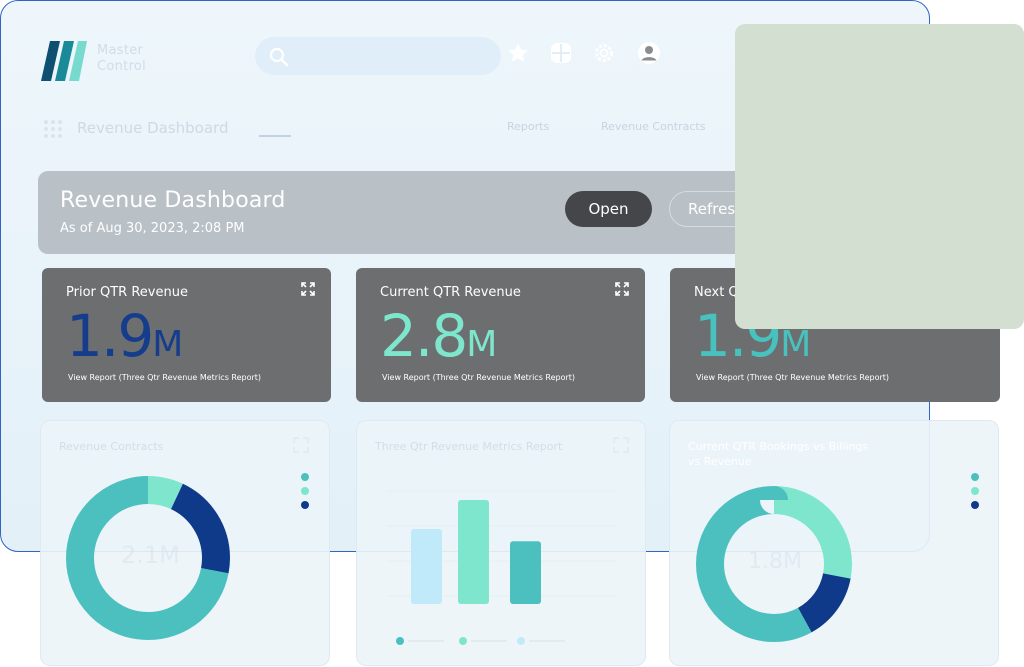 This screenshot has width=1024, height=667. I want to click on apps-grid-icon, so click(53, 129).